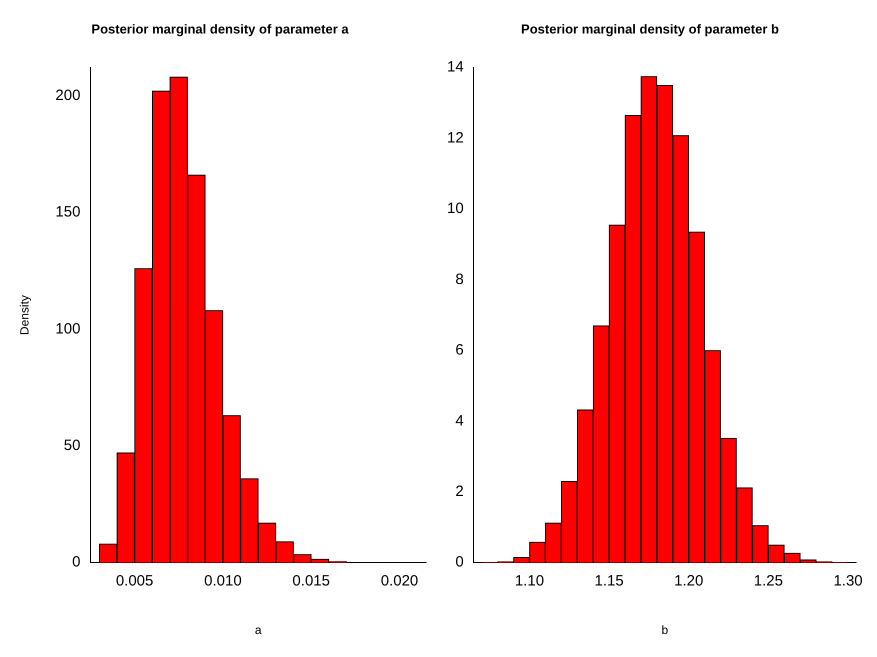  I want to click on y-tick-label: 50, so click(72, 445).